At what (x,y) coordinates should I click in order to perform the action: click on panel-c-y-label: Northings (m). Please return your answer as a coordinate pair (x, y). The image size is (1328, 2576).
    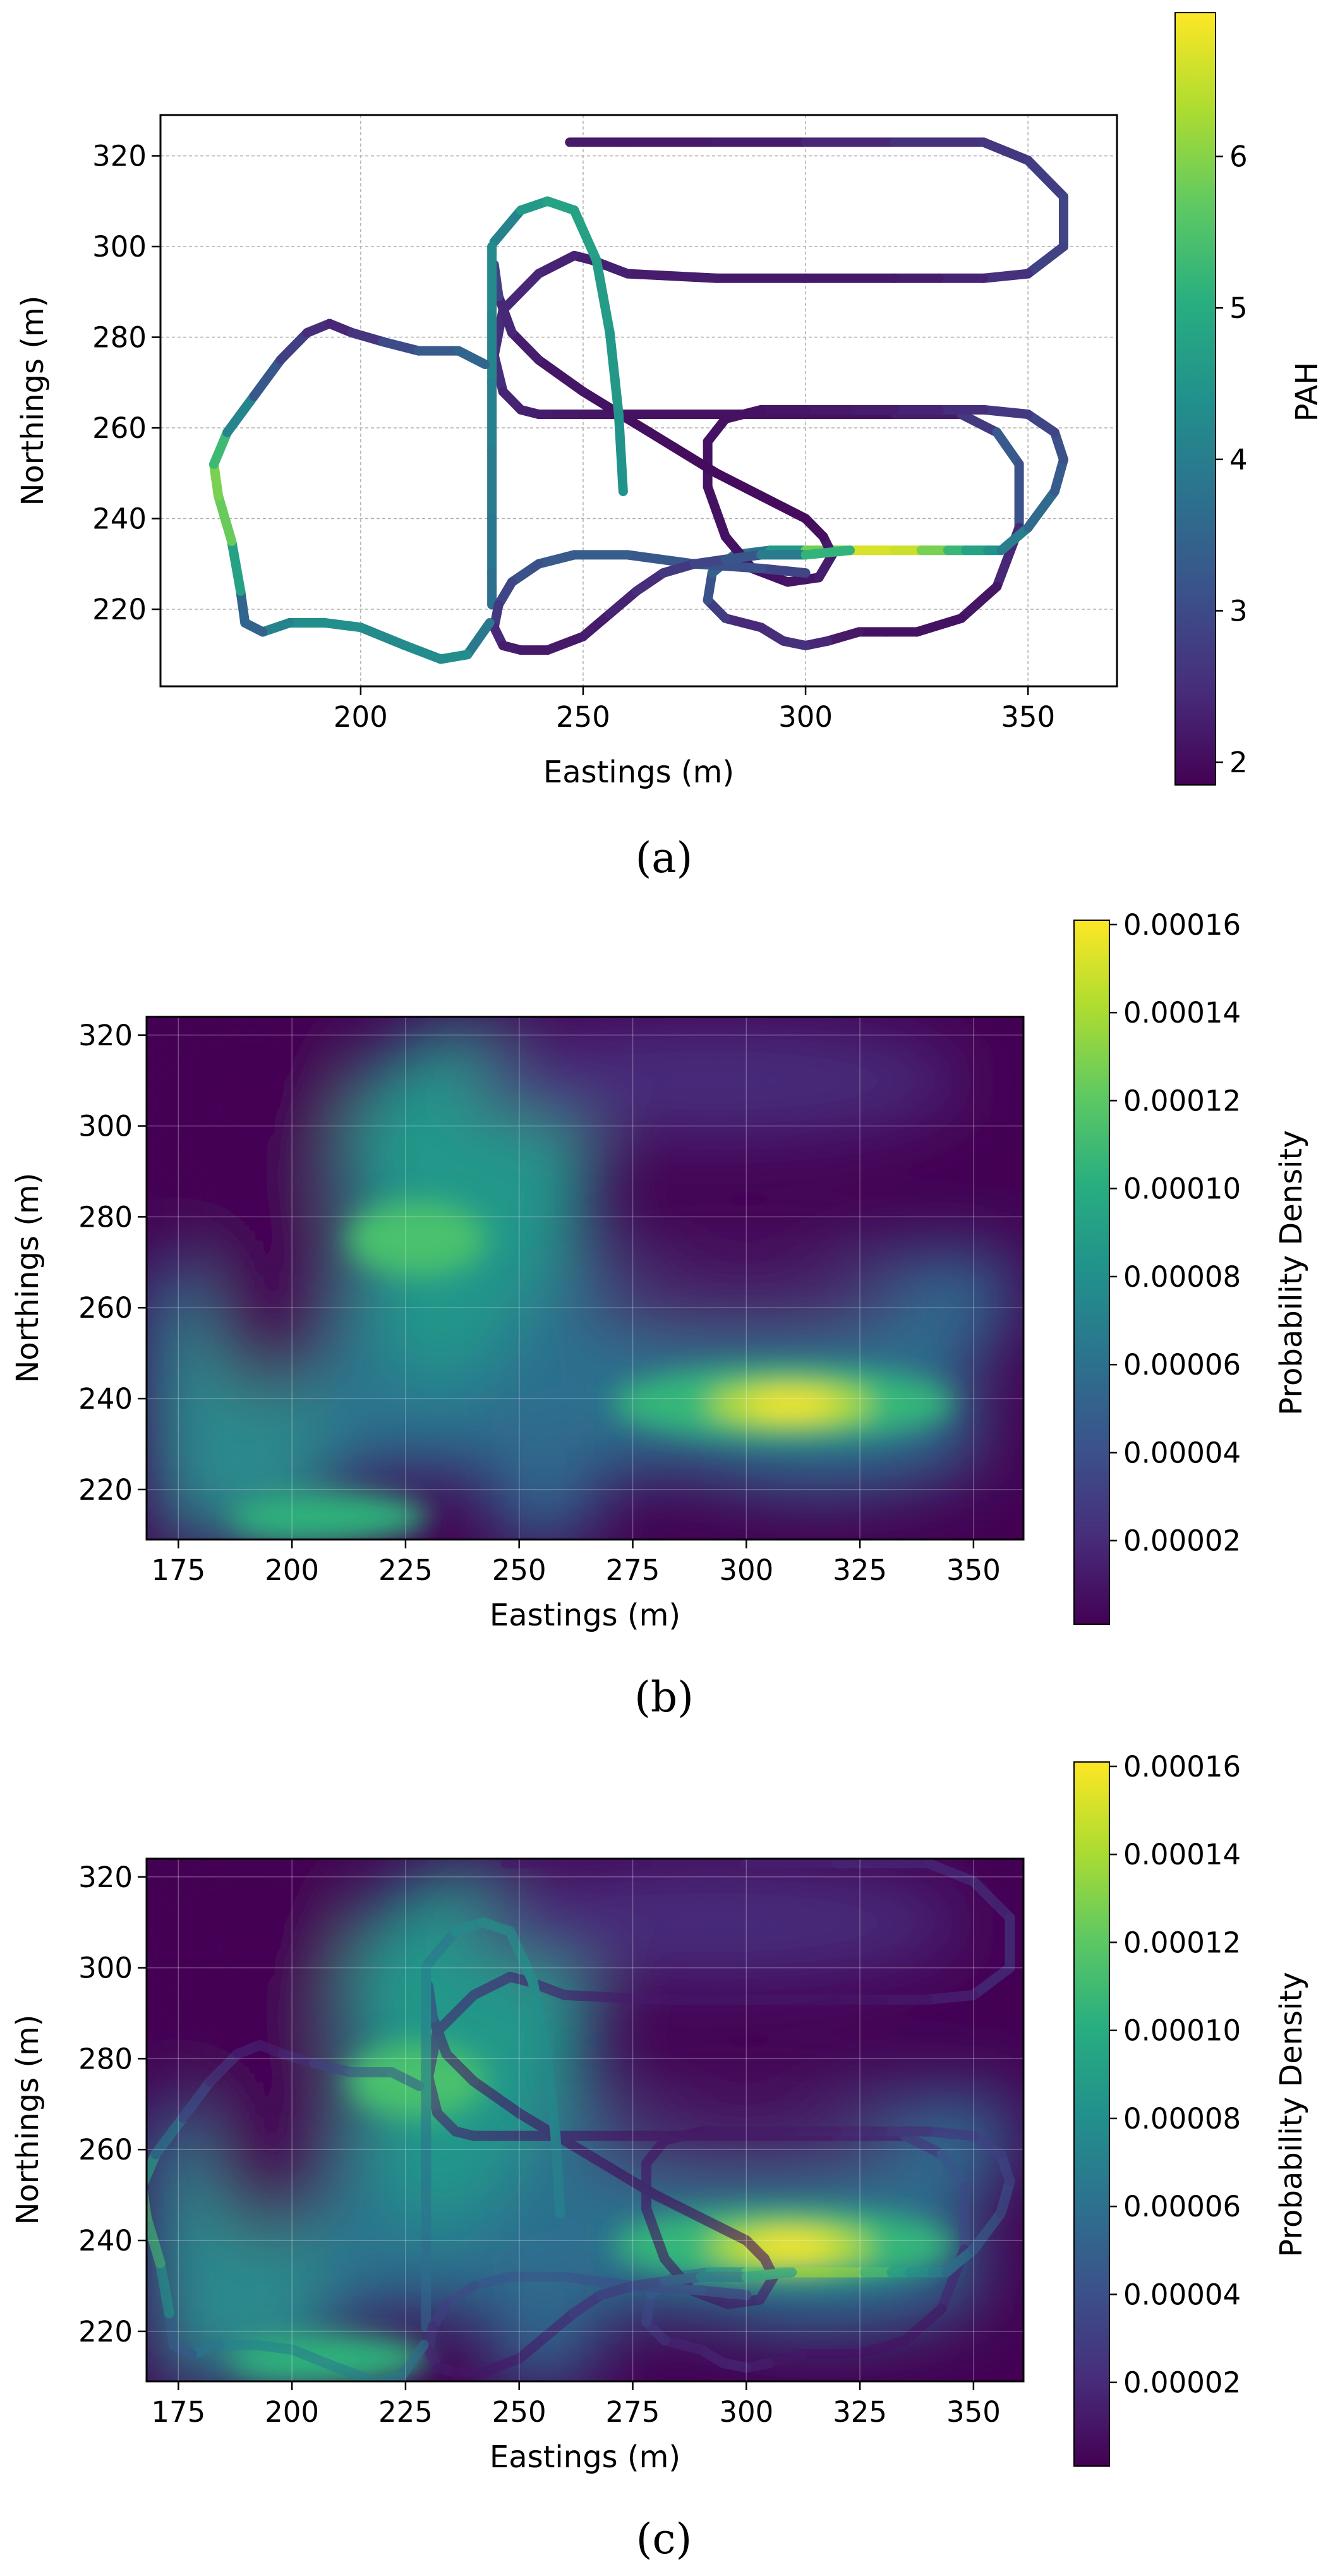
    Looking at the image, I should click on (27, 2120).